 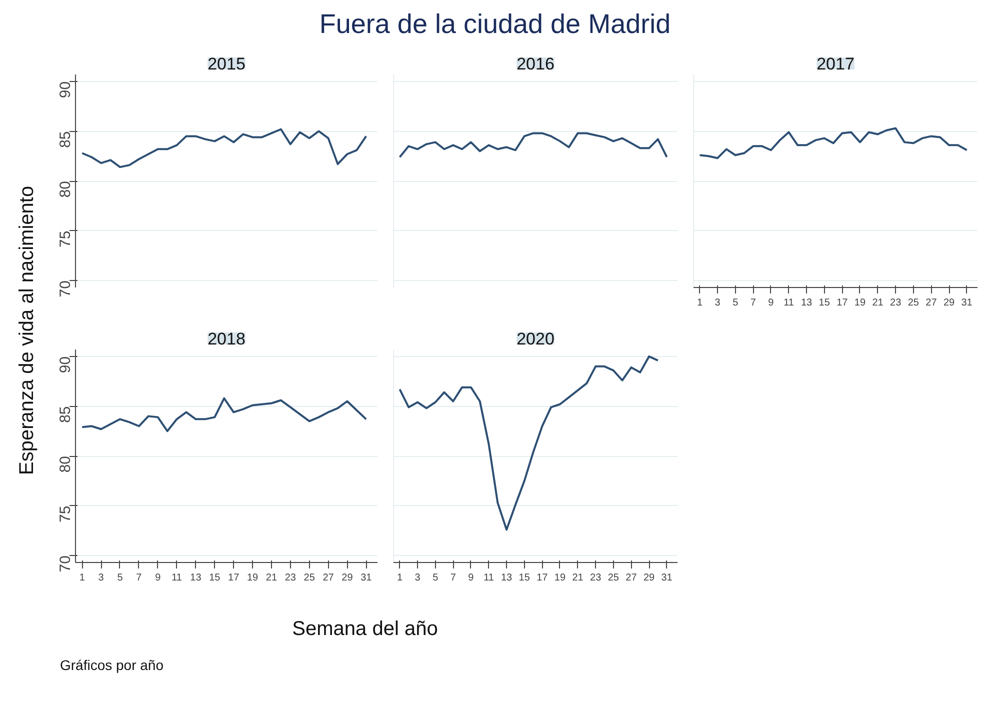 What do you see at coordinates (365, 629) in the screenshot?
I see `text: Semana del año` at bounding box center [365, 629].